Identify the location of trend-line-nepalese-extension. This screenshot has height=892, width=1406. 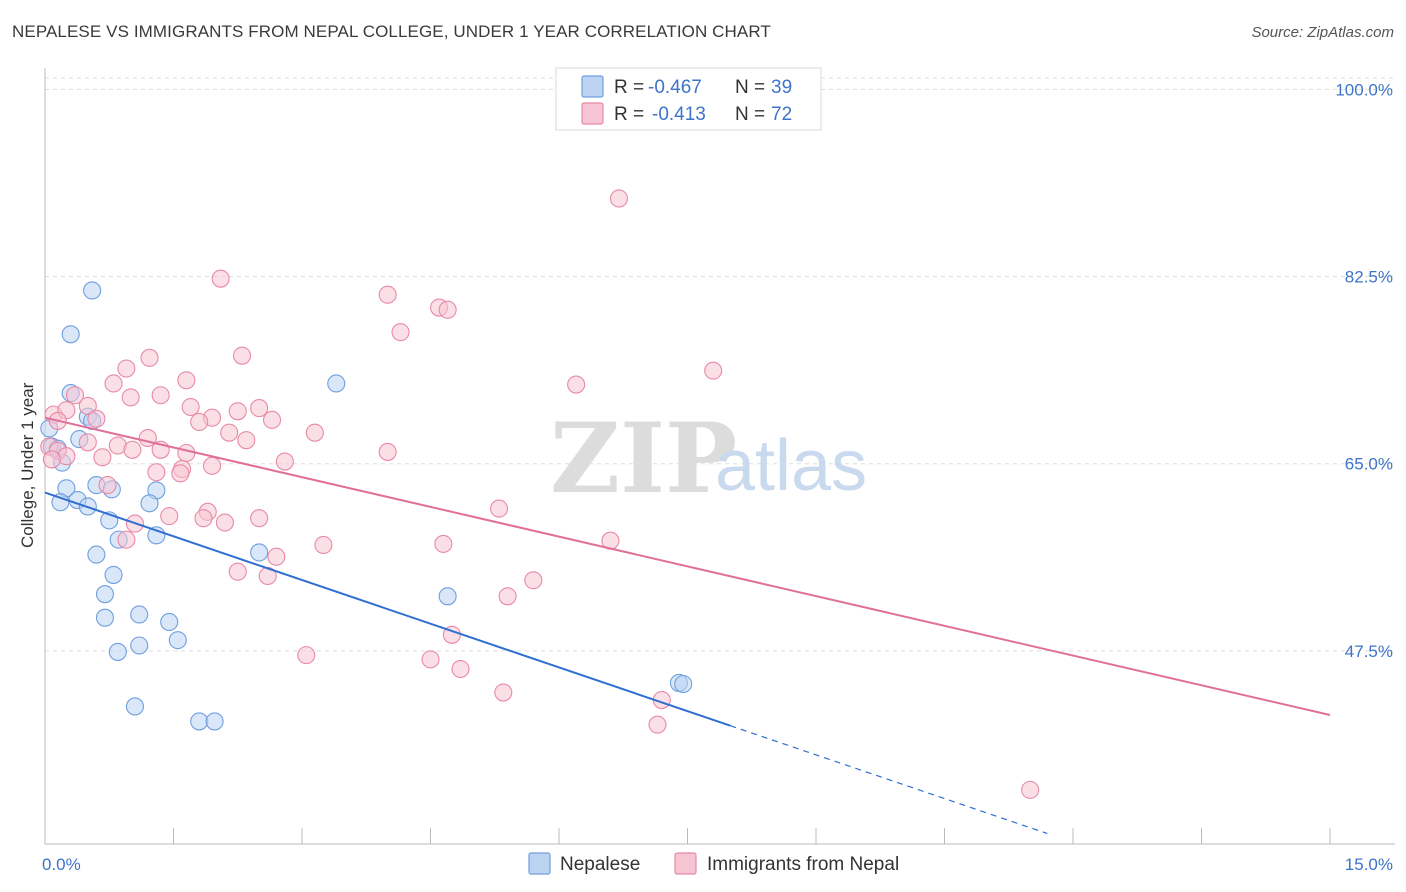
(889, 780).